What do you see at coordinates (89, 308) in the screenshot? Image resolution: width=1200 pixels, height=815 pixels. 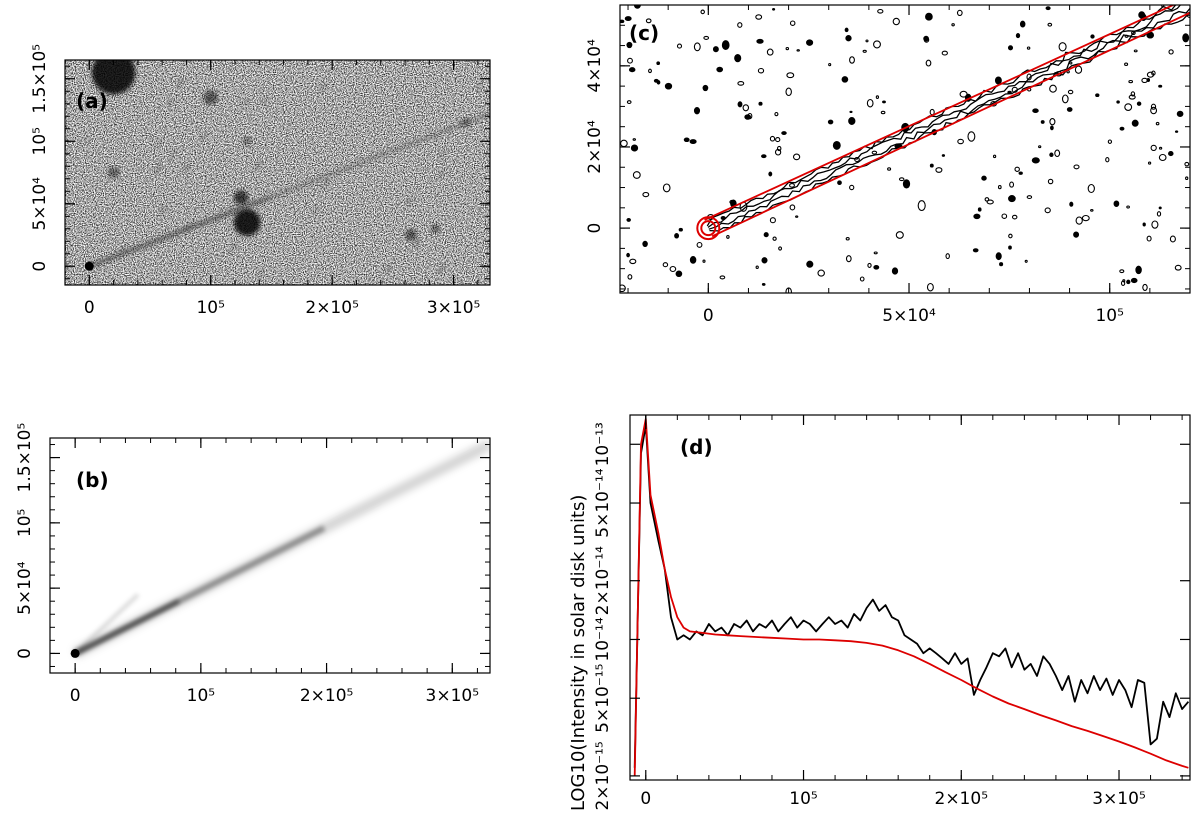 I see `x-tick-label: 0` at bounding box center [89, 308].